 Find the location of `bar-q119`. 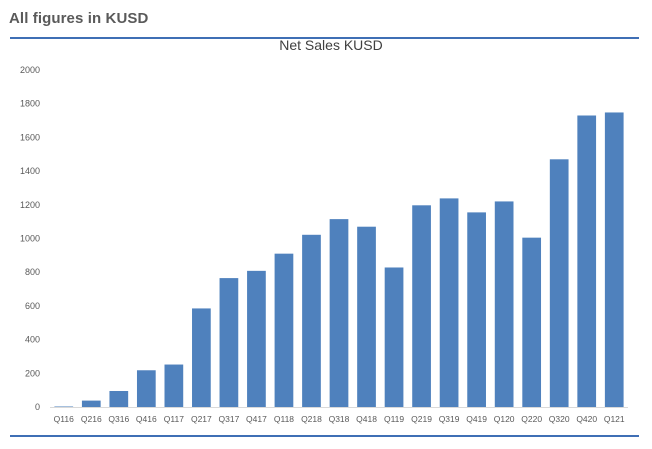

bar-q119 is located at coordinates (394, 337).